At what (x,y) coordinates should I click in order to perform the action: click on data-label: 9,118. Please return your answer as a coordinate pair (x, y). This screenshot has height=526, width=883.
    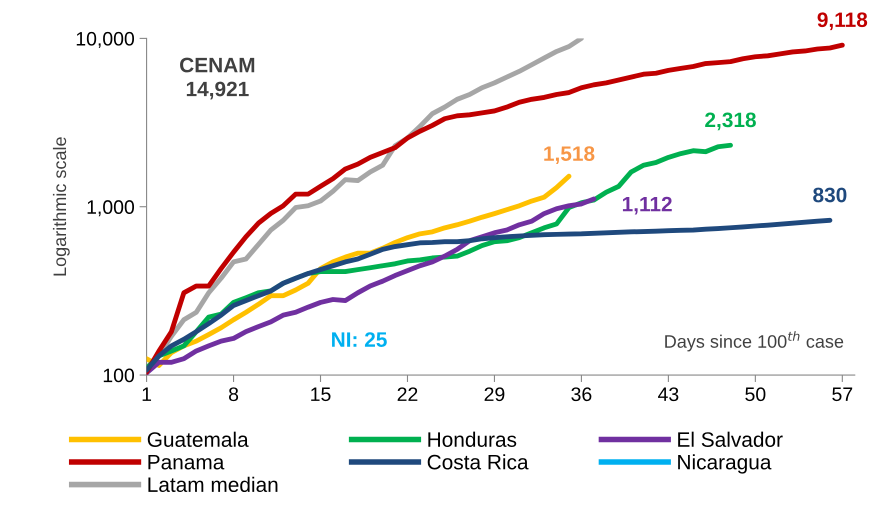
    Looking at the image, I should click on (843, 21).